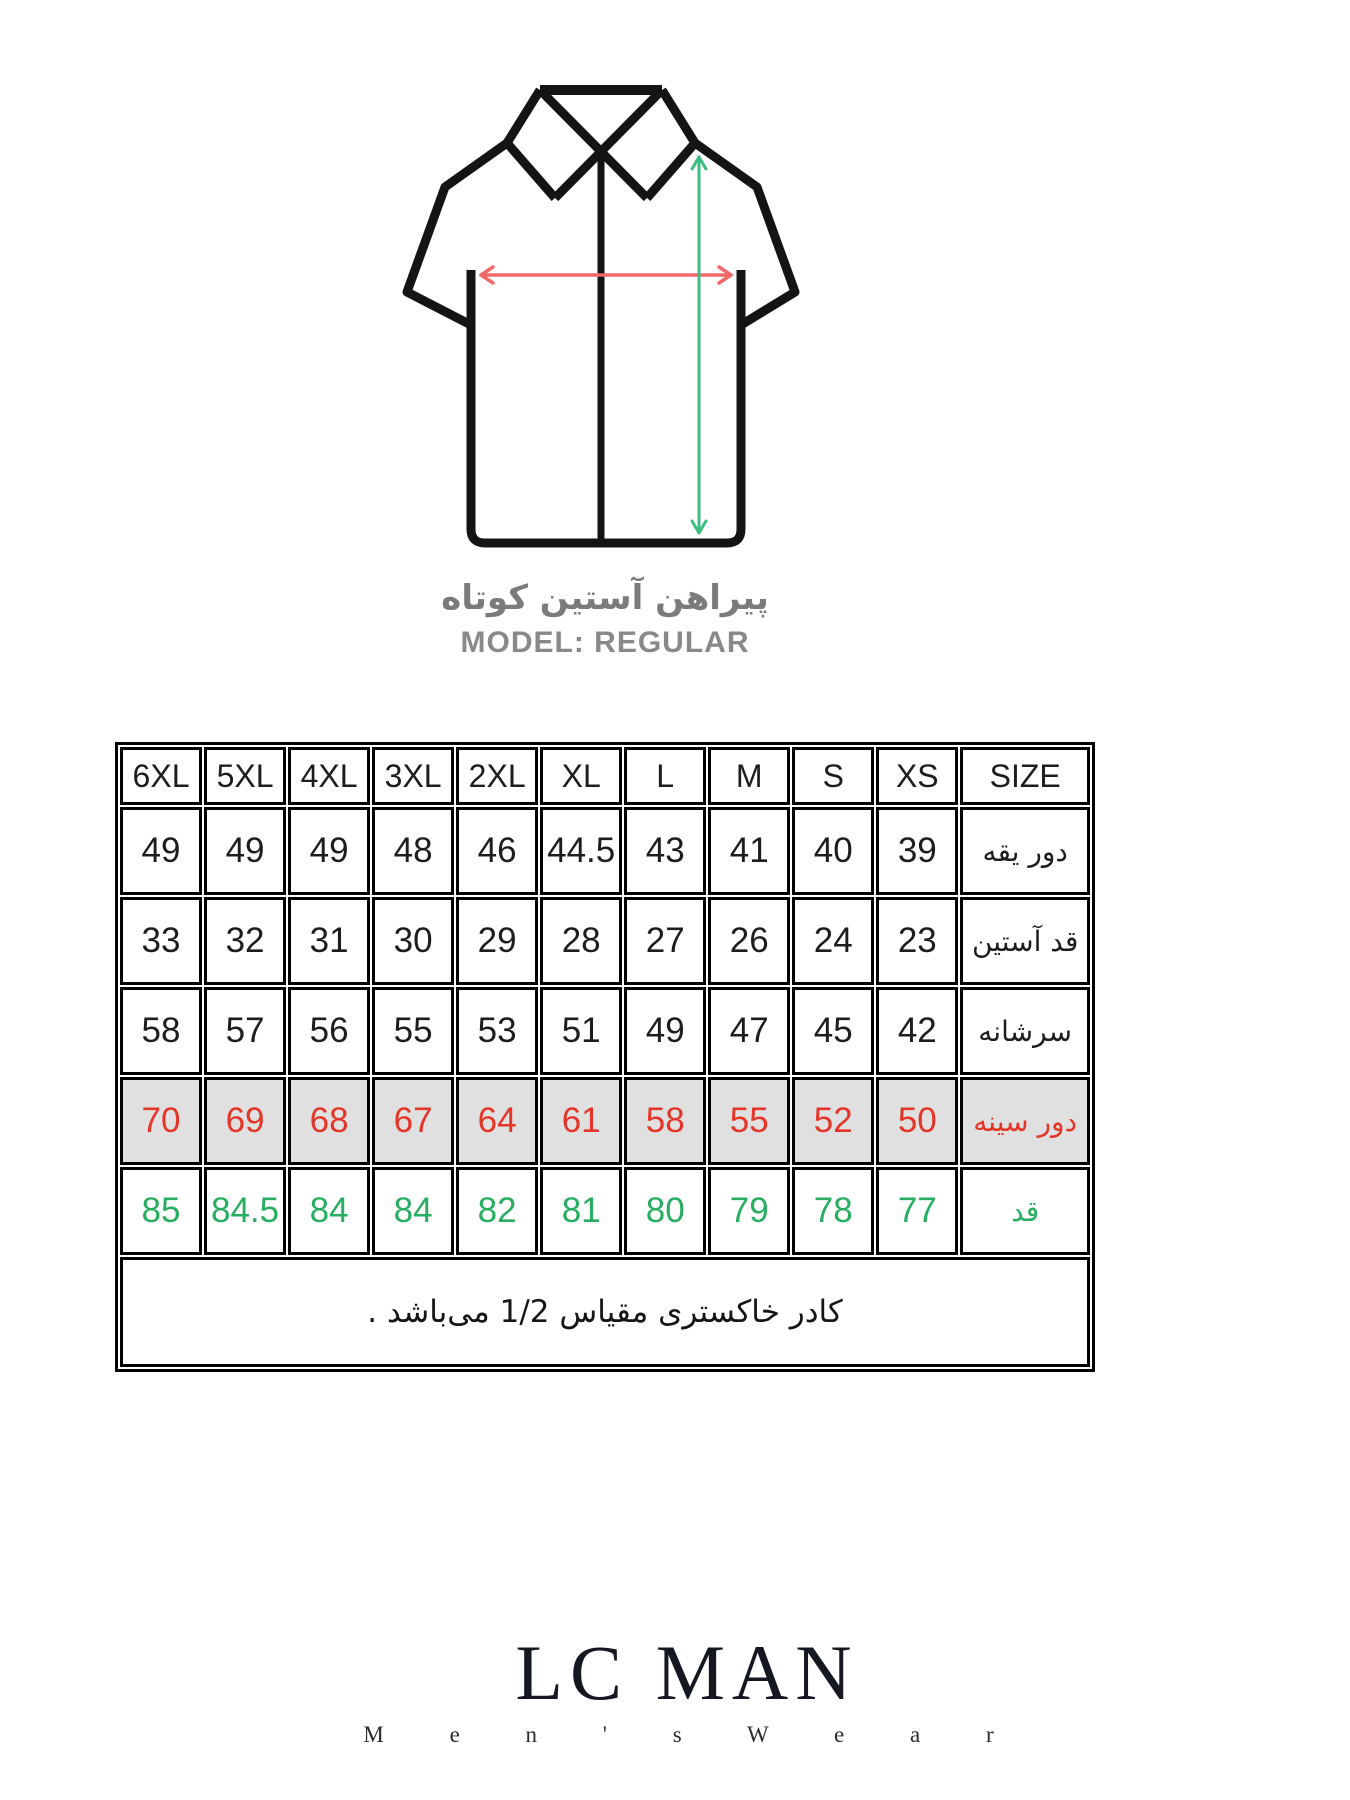 Image resolution: width=1350 pixels, height=1800 pixels. I want to click on header-cell: XS, so click(917, 776).